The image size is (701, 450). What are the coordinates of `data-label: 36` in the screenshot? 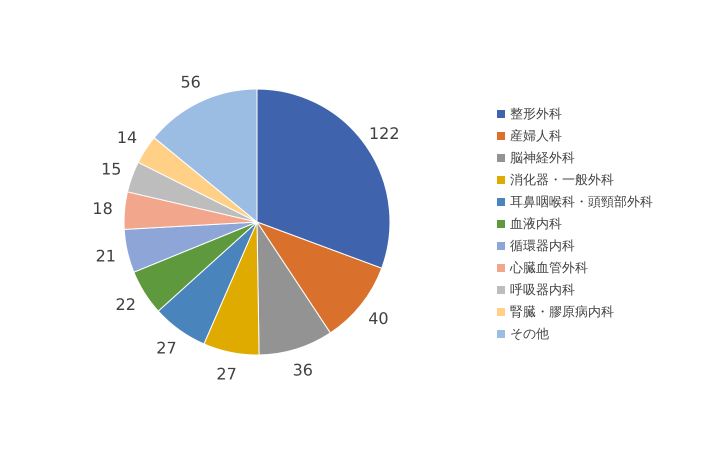 It's located at (302, 370).